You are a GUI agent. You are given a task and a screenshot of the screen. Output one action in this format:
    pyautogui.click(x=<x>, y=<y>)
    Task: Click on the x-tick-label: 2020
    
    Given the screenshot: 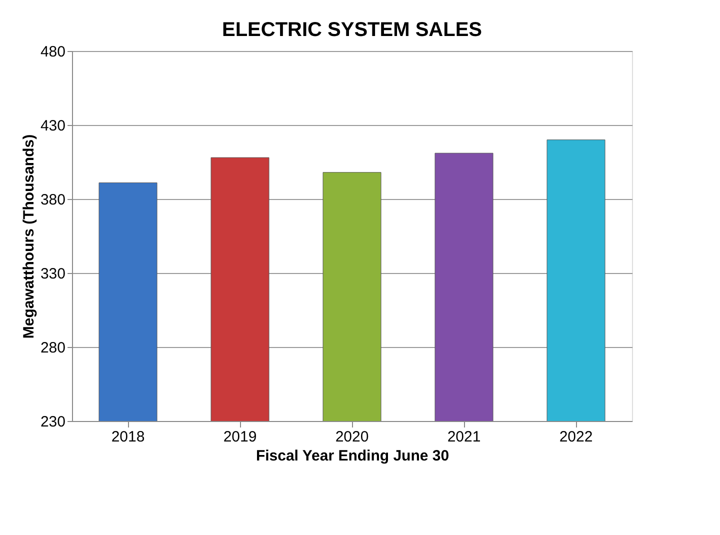 What is the action you would take?
    pyautogui.click(x=352, y=437)
    